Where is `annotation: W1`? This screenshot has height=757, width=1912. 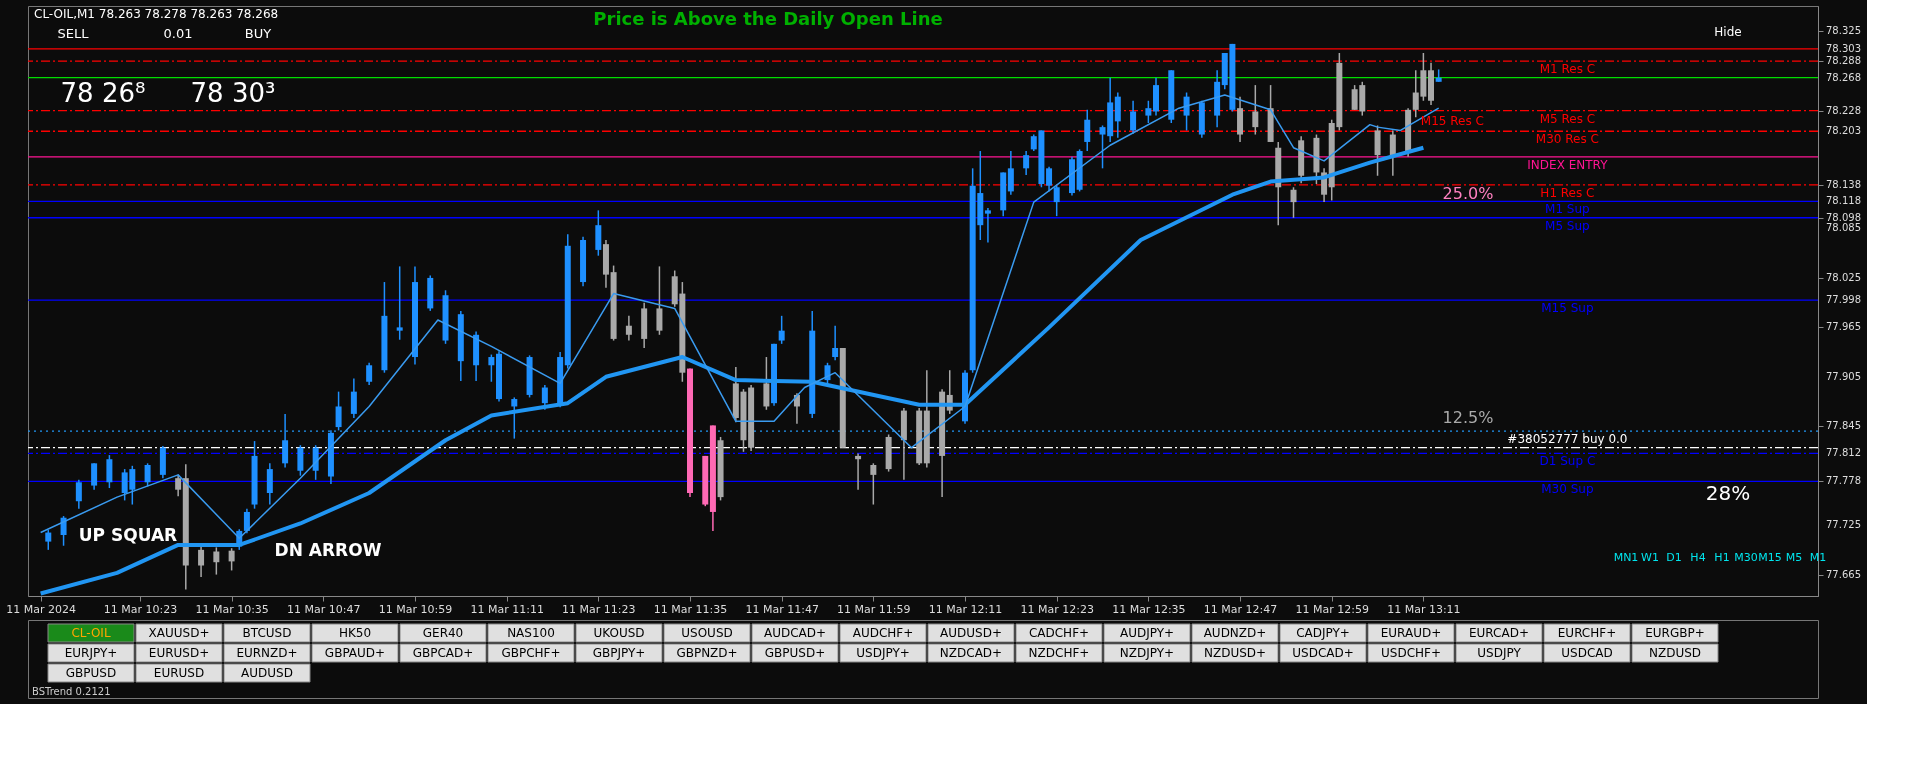 annotation: W1 is located at coordinates (1650, 557).